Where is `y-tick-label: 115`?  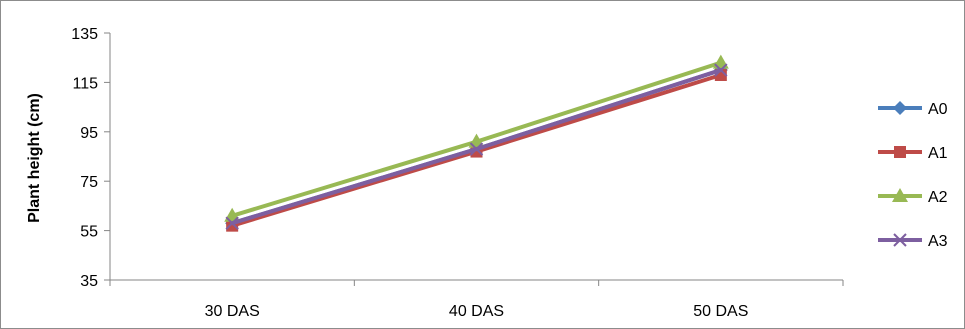
y-tick-label: 115 is located at coordinates (85, 83).